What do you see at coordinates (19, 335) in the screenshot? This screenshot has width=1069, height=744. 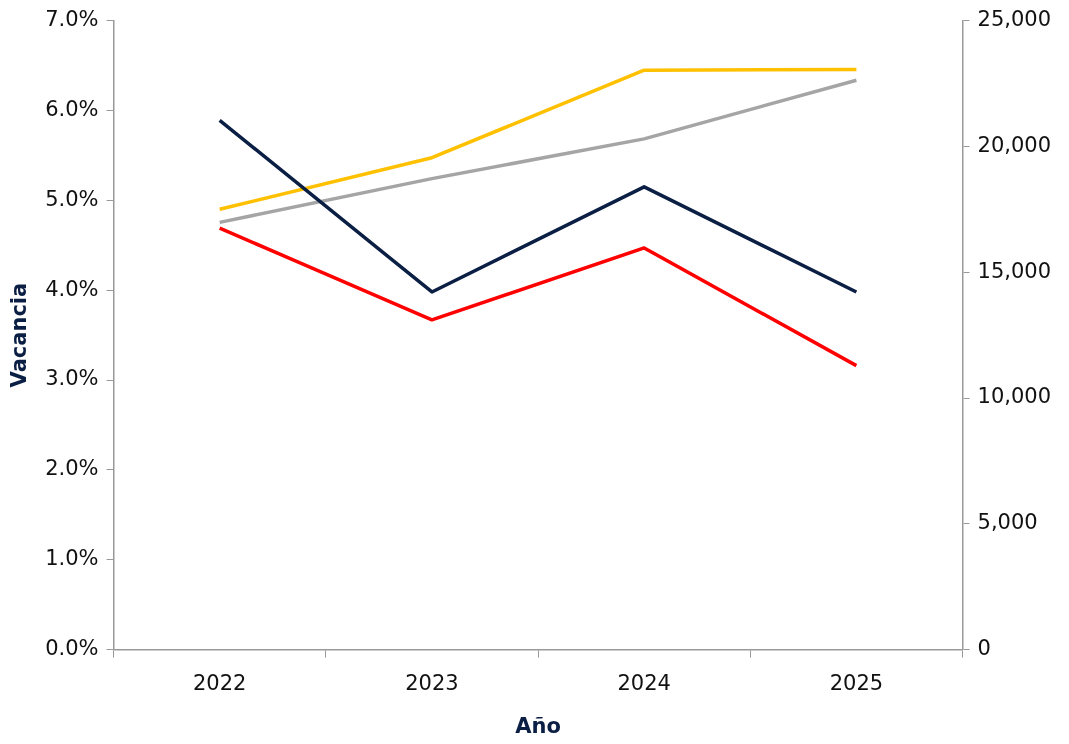 I see `y-axis-title: Vacancia` at bounding box center [19, 335].